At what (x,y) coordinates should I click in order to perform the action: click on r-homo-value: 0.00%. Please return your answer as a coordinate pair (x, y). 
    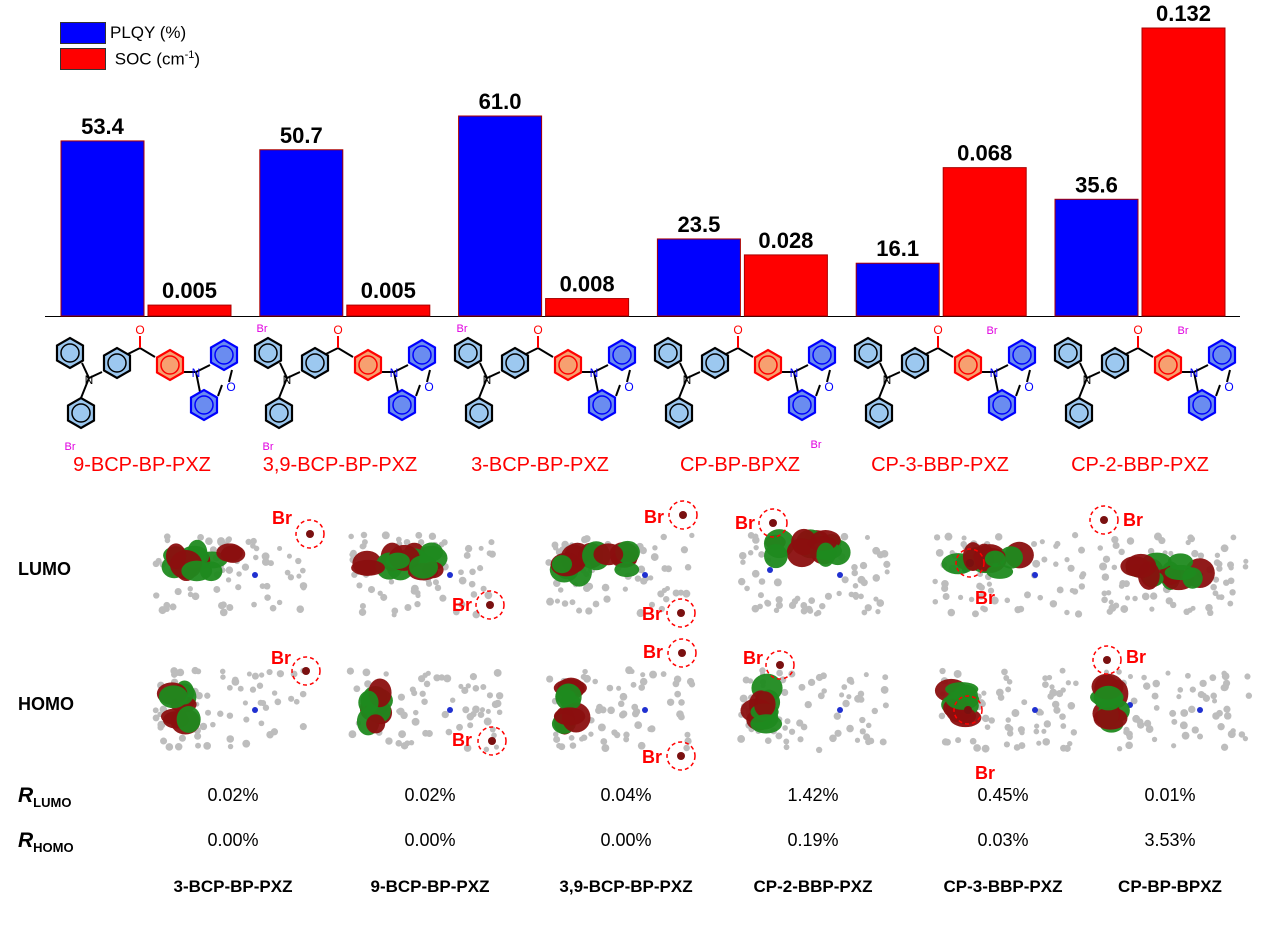
    Looking at the image, I should click on (233, 840).